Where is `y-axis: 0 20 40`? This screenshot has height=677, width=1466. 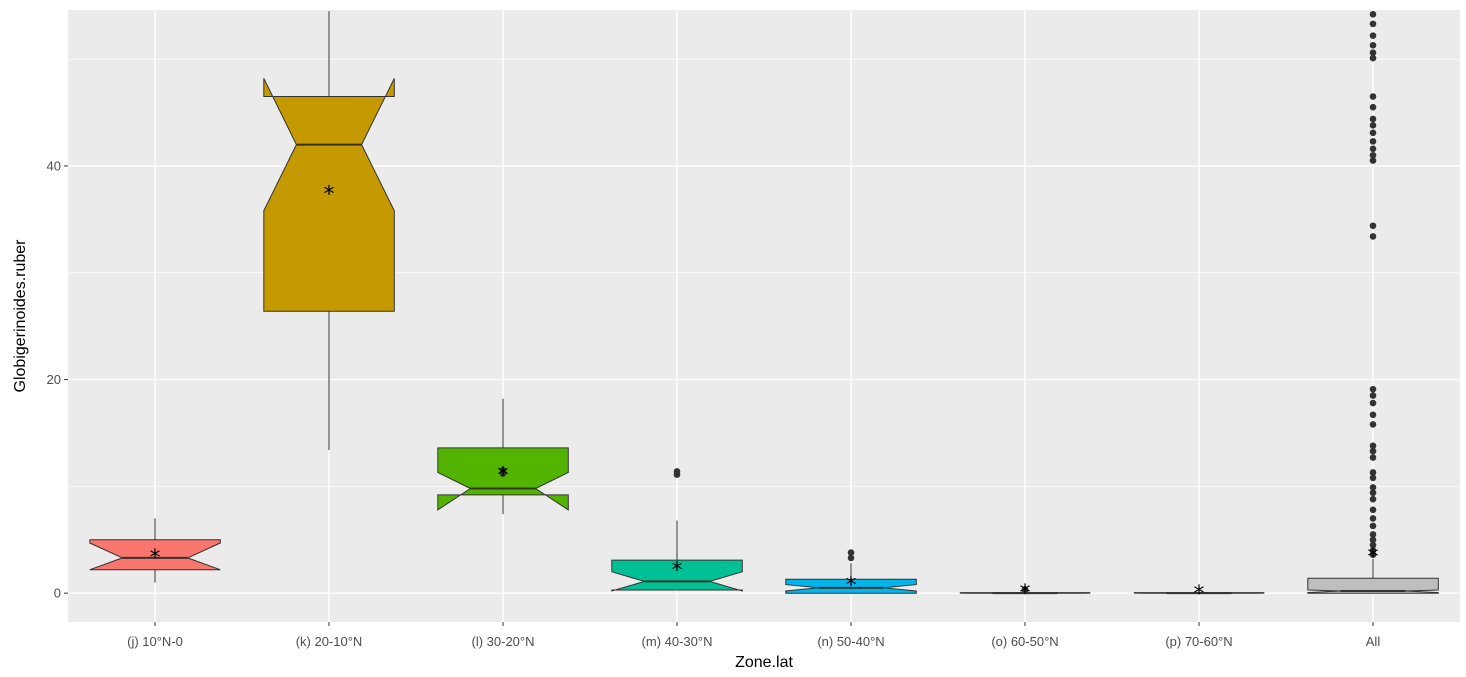
y-axis: 0 20 40 is located at coordinates (57, 379).